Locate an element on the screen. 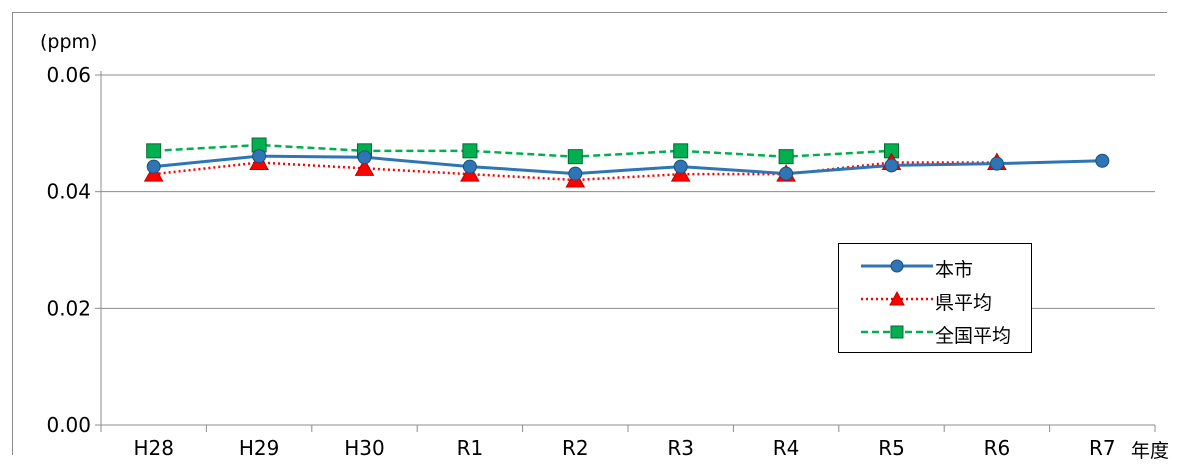  legend-item-national-average: 全国平均 is located at coordinates (935, 332).